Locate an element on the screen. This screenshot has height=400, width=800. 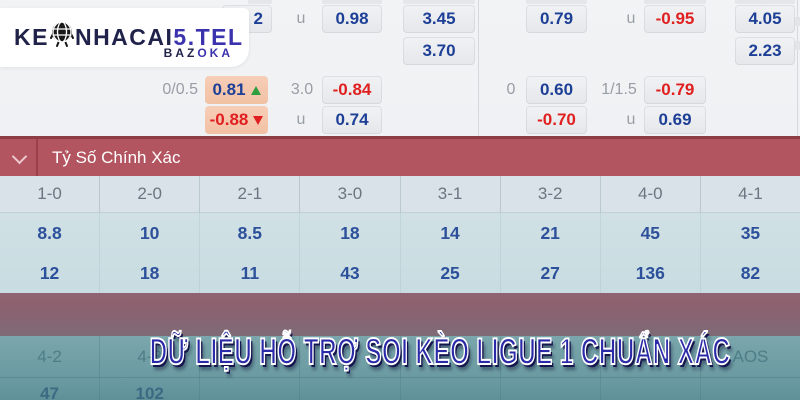
odds-value: 3.70 is located at coordinates (439, 50).